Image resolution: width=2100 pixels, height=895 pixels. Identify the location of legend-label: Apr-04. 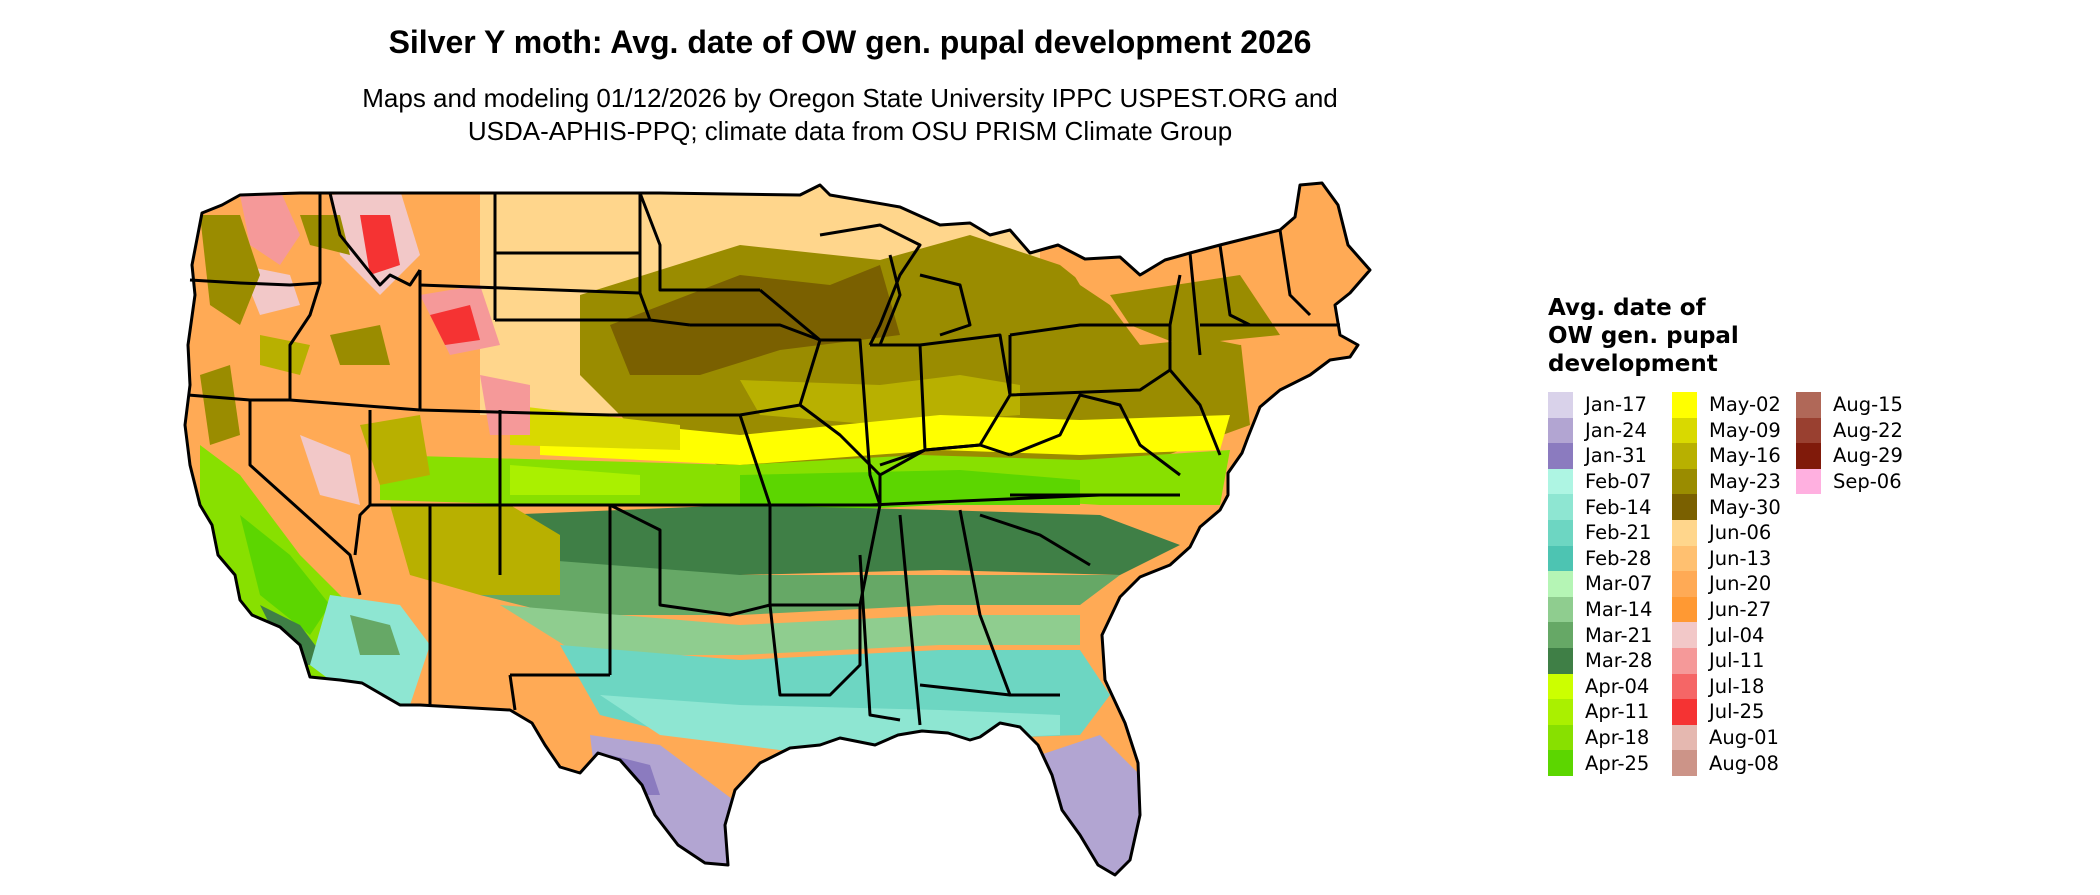
(1617, 686).